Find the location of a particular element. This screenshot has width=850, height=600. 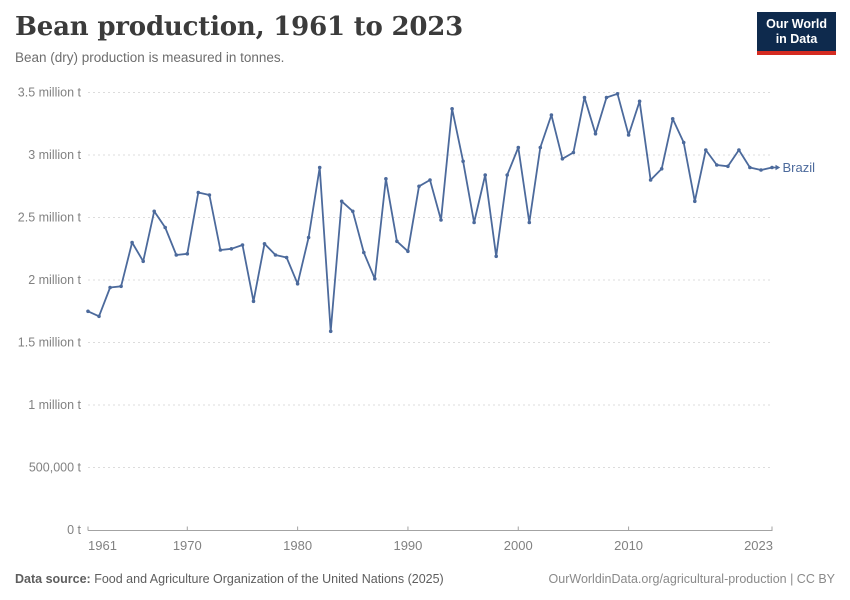

y-tick-label: 3 million t is located at coordinates (54, 155).